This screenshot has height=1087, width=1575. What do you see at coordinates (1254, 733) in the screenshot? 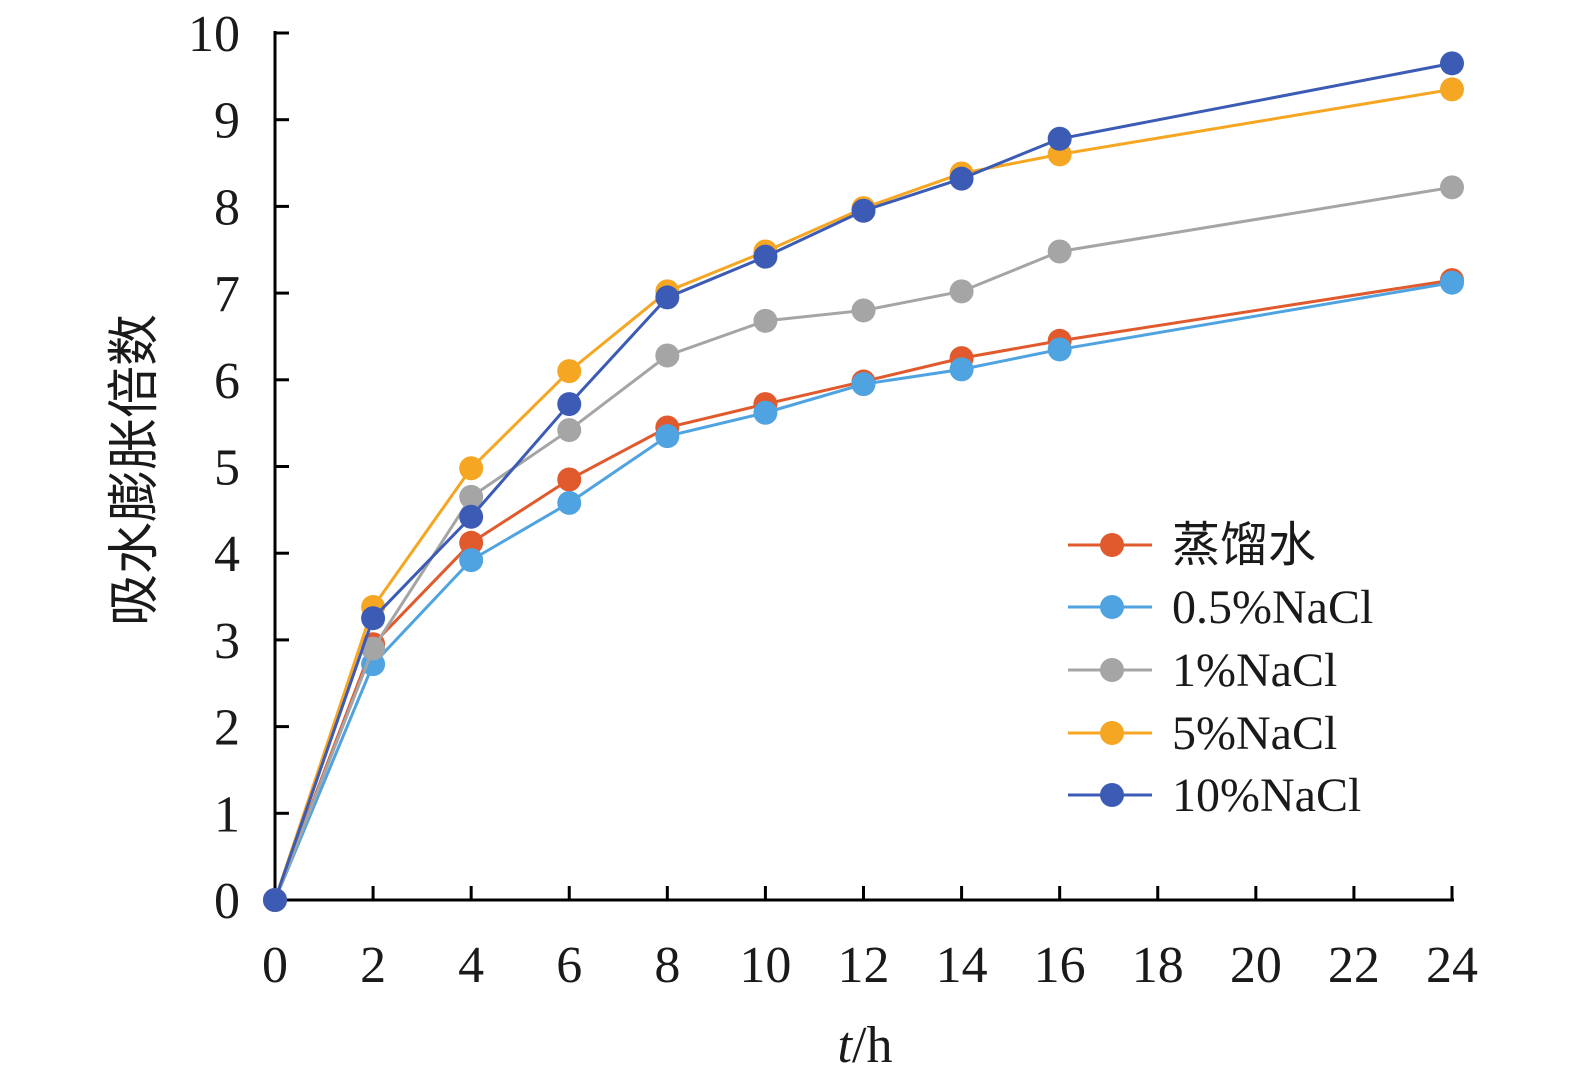
I see `legend-label: 5%NaCl` at bounding box center [1254, 733].